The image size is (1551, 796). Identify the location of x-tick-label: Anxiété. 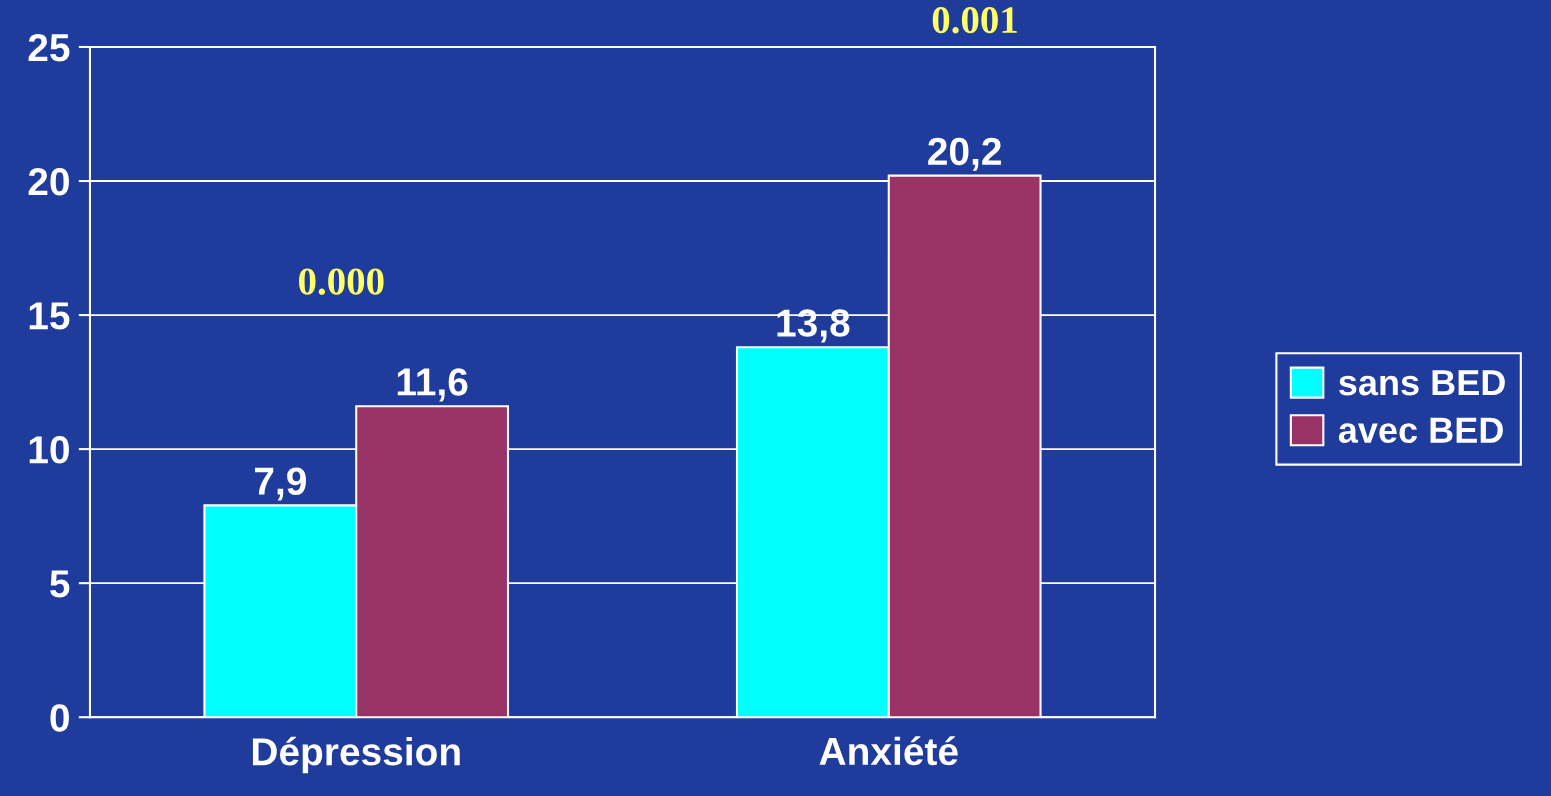
(888, 751).